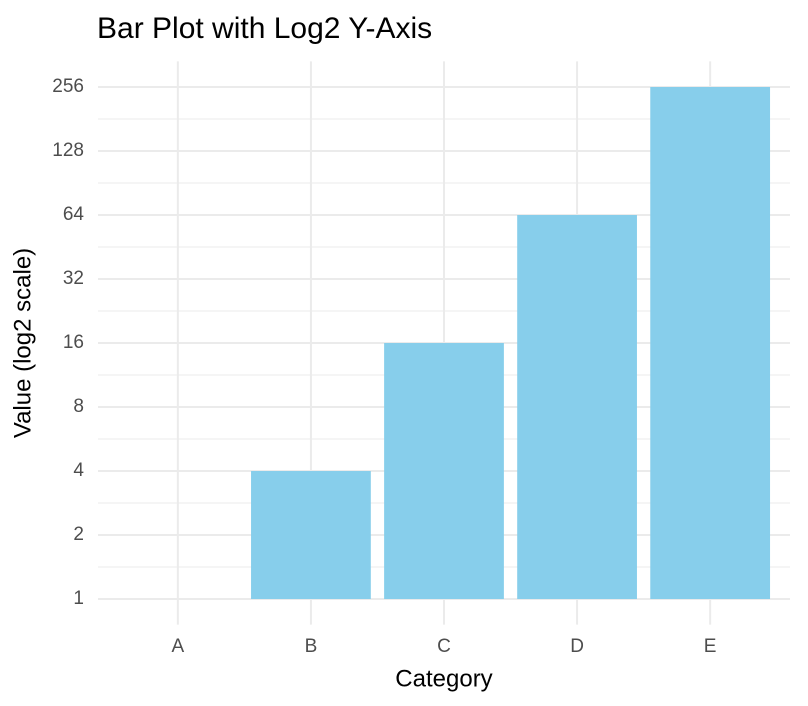  Describe the element at coordinates (577, 646) in the screenshot. I see `x-tick-label: D` at that location.